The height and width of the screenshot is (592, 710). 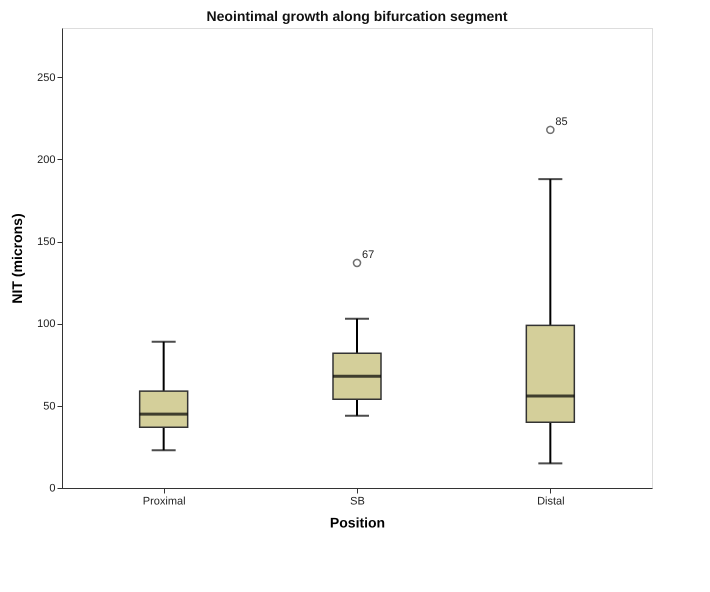 I want to click on y-tick-label: 0, so click(x=52, y=488).